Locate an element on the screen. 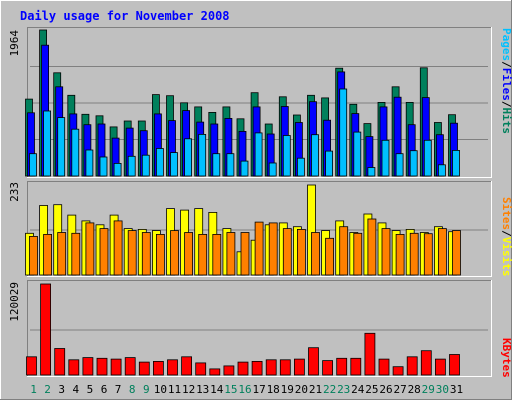 This screenshot has height=400, width=512. chart-title: Daily usage for November 2008 is located at coordinates (125, 16).